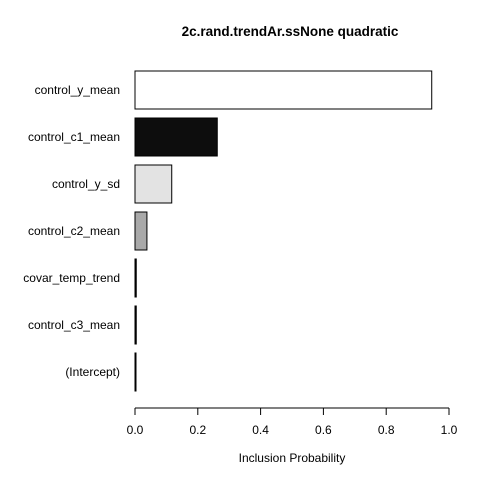 Image resolution: width=480 pixels, height=480 pixels. What do you see at coordinates (153, 184) in the screenshot?
I see `bar-control-y-sd` at bounding box center [153, 184].